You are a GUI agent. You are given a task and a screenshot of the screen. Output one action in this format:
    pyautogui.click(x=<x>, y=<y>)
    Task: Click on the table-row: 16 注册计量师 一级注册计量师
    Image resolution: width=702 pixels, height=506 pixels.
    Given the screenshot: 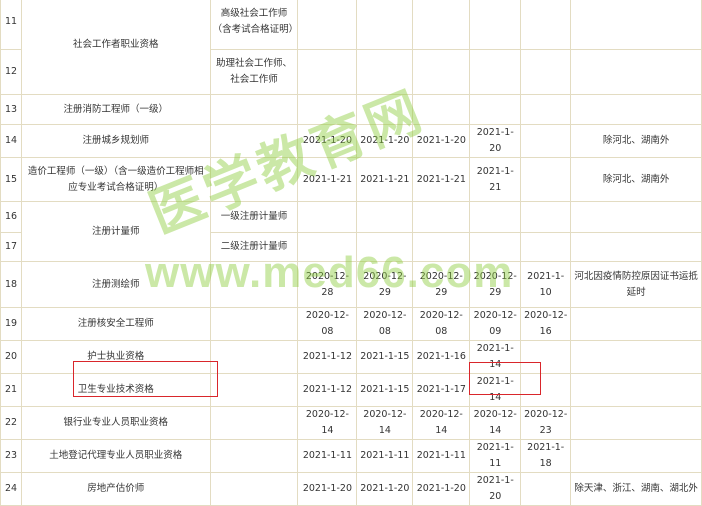 What is the action you would take?
    pyautogui.click(x=351, y=231)
    